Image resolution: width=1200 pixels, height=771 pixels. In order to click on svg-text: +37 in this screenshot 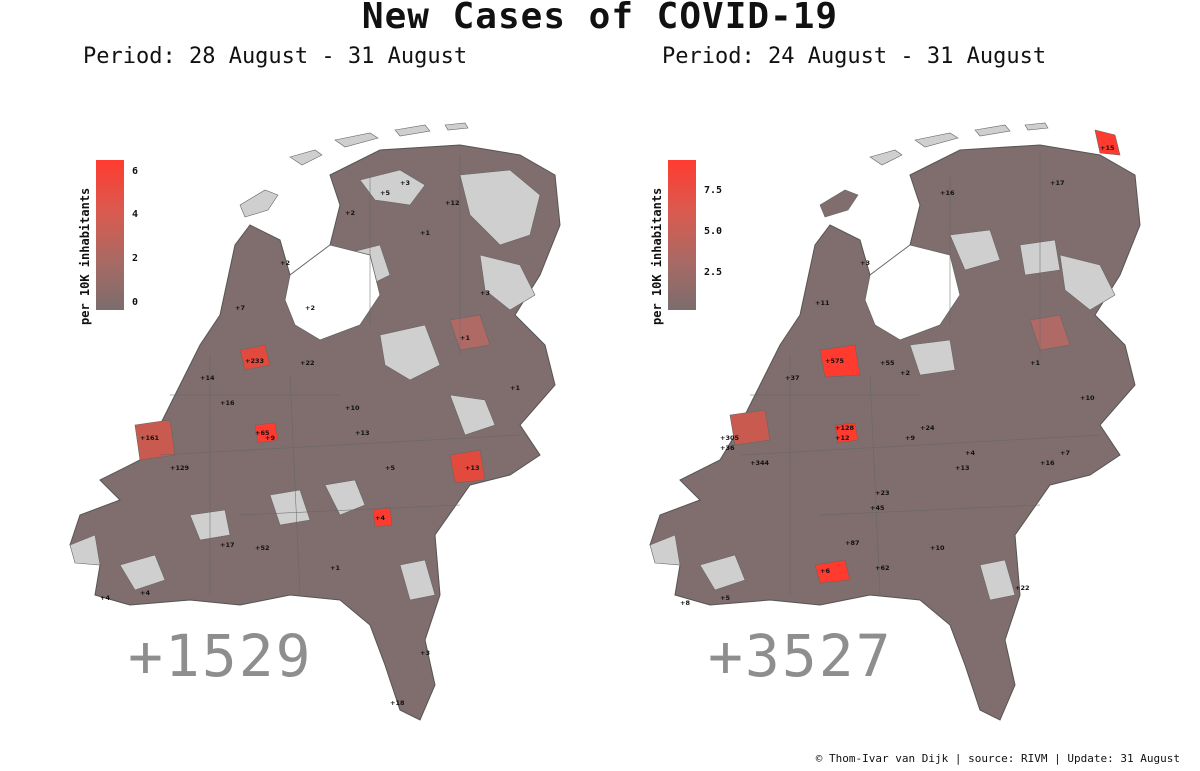, I will do `click(792, 378)`.